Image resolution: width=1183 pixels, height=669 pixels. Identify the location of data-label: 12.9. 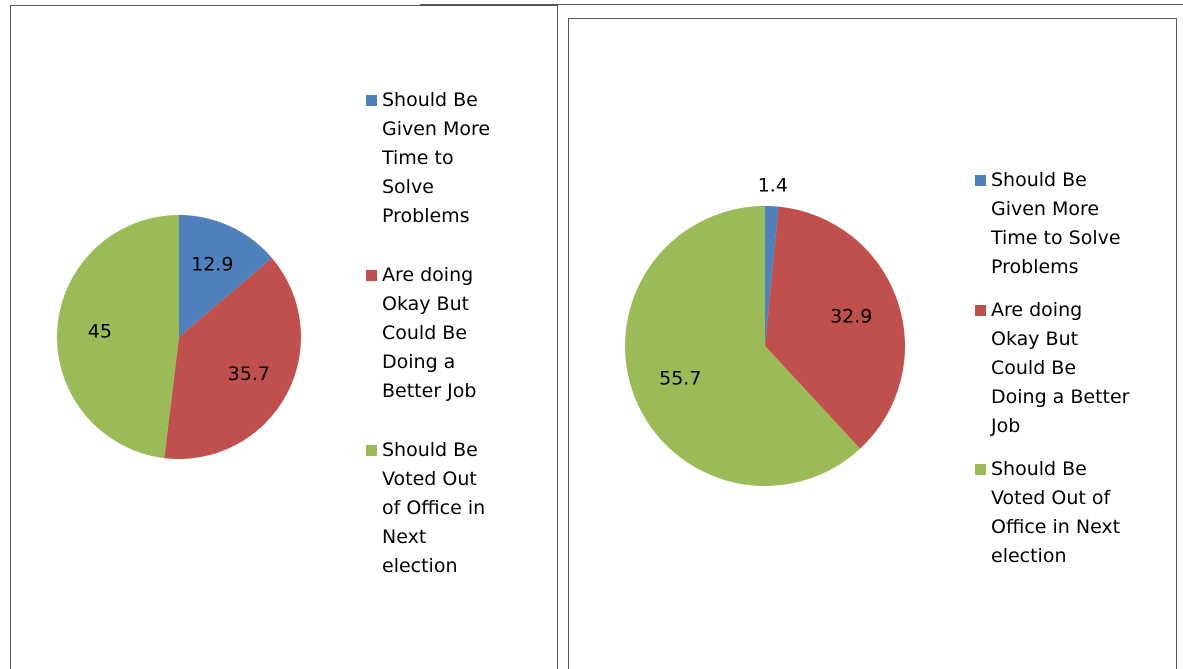
(212, 265).